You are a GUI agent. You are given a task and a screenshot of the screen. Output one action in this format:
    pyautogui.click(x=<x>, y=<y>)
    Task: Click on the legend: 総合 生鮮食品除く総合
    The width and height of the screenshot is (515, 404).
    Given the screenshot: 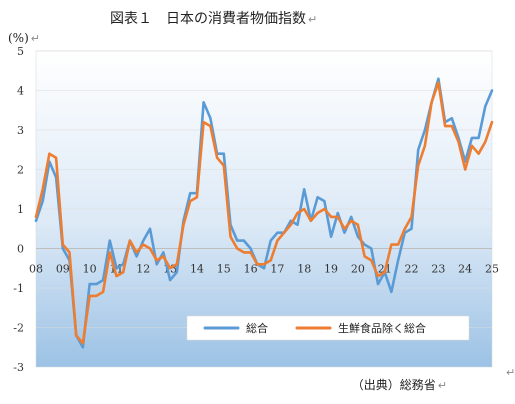 What is the action you would take?
    pyautogui.click(x=328, y=328)
    